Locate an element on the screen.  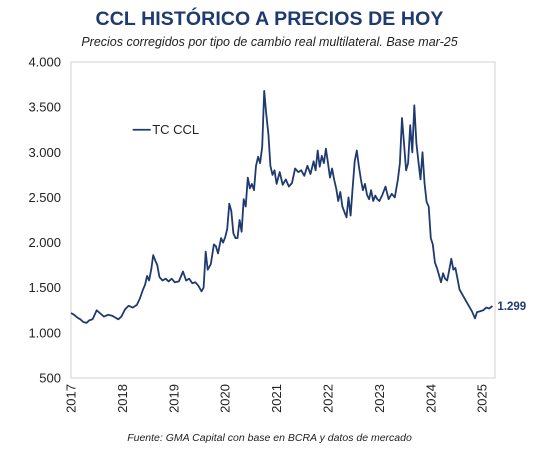
x-tick-label: 2021 is located at coordinates (276, 398).